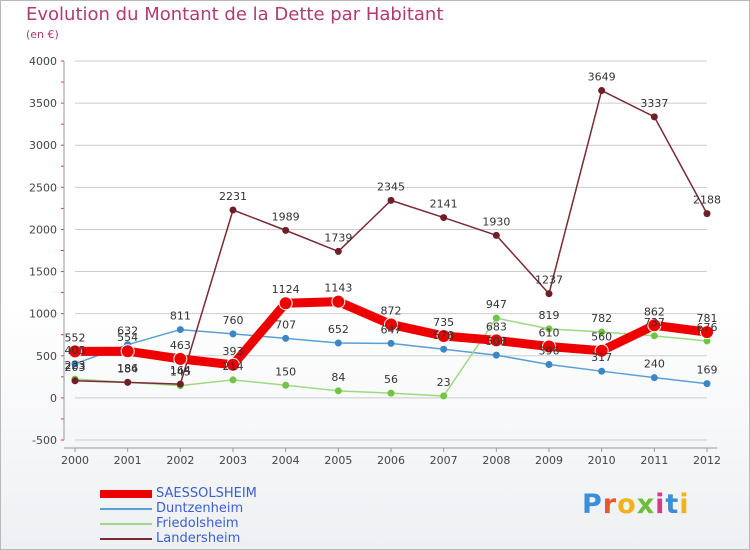  Describe the element at coordinates (43, 229) in the screenshot. I see `y-tick-label: 2000` at that location.